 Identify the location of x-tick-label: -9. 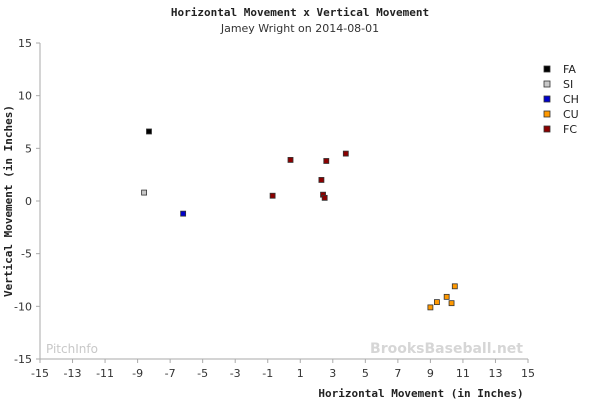
(137, 373).